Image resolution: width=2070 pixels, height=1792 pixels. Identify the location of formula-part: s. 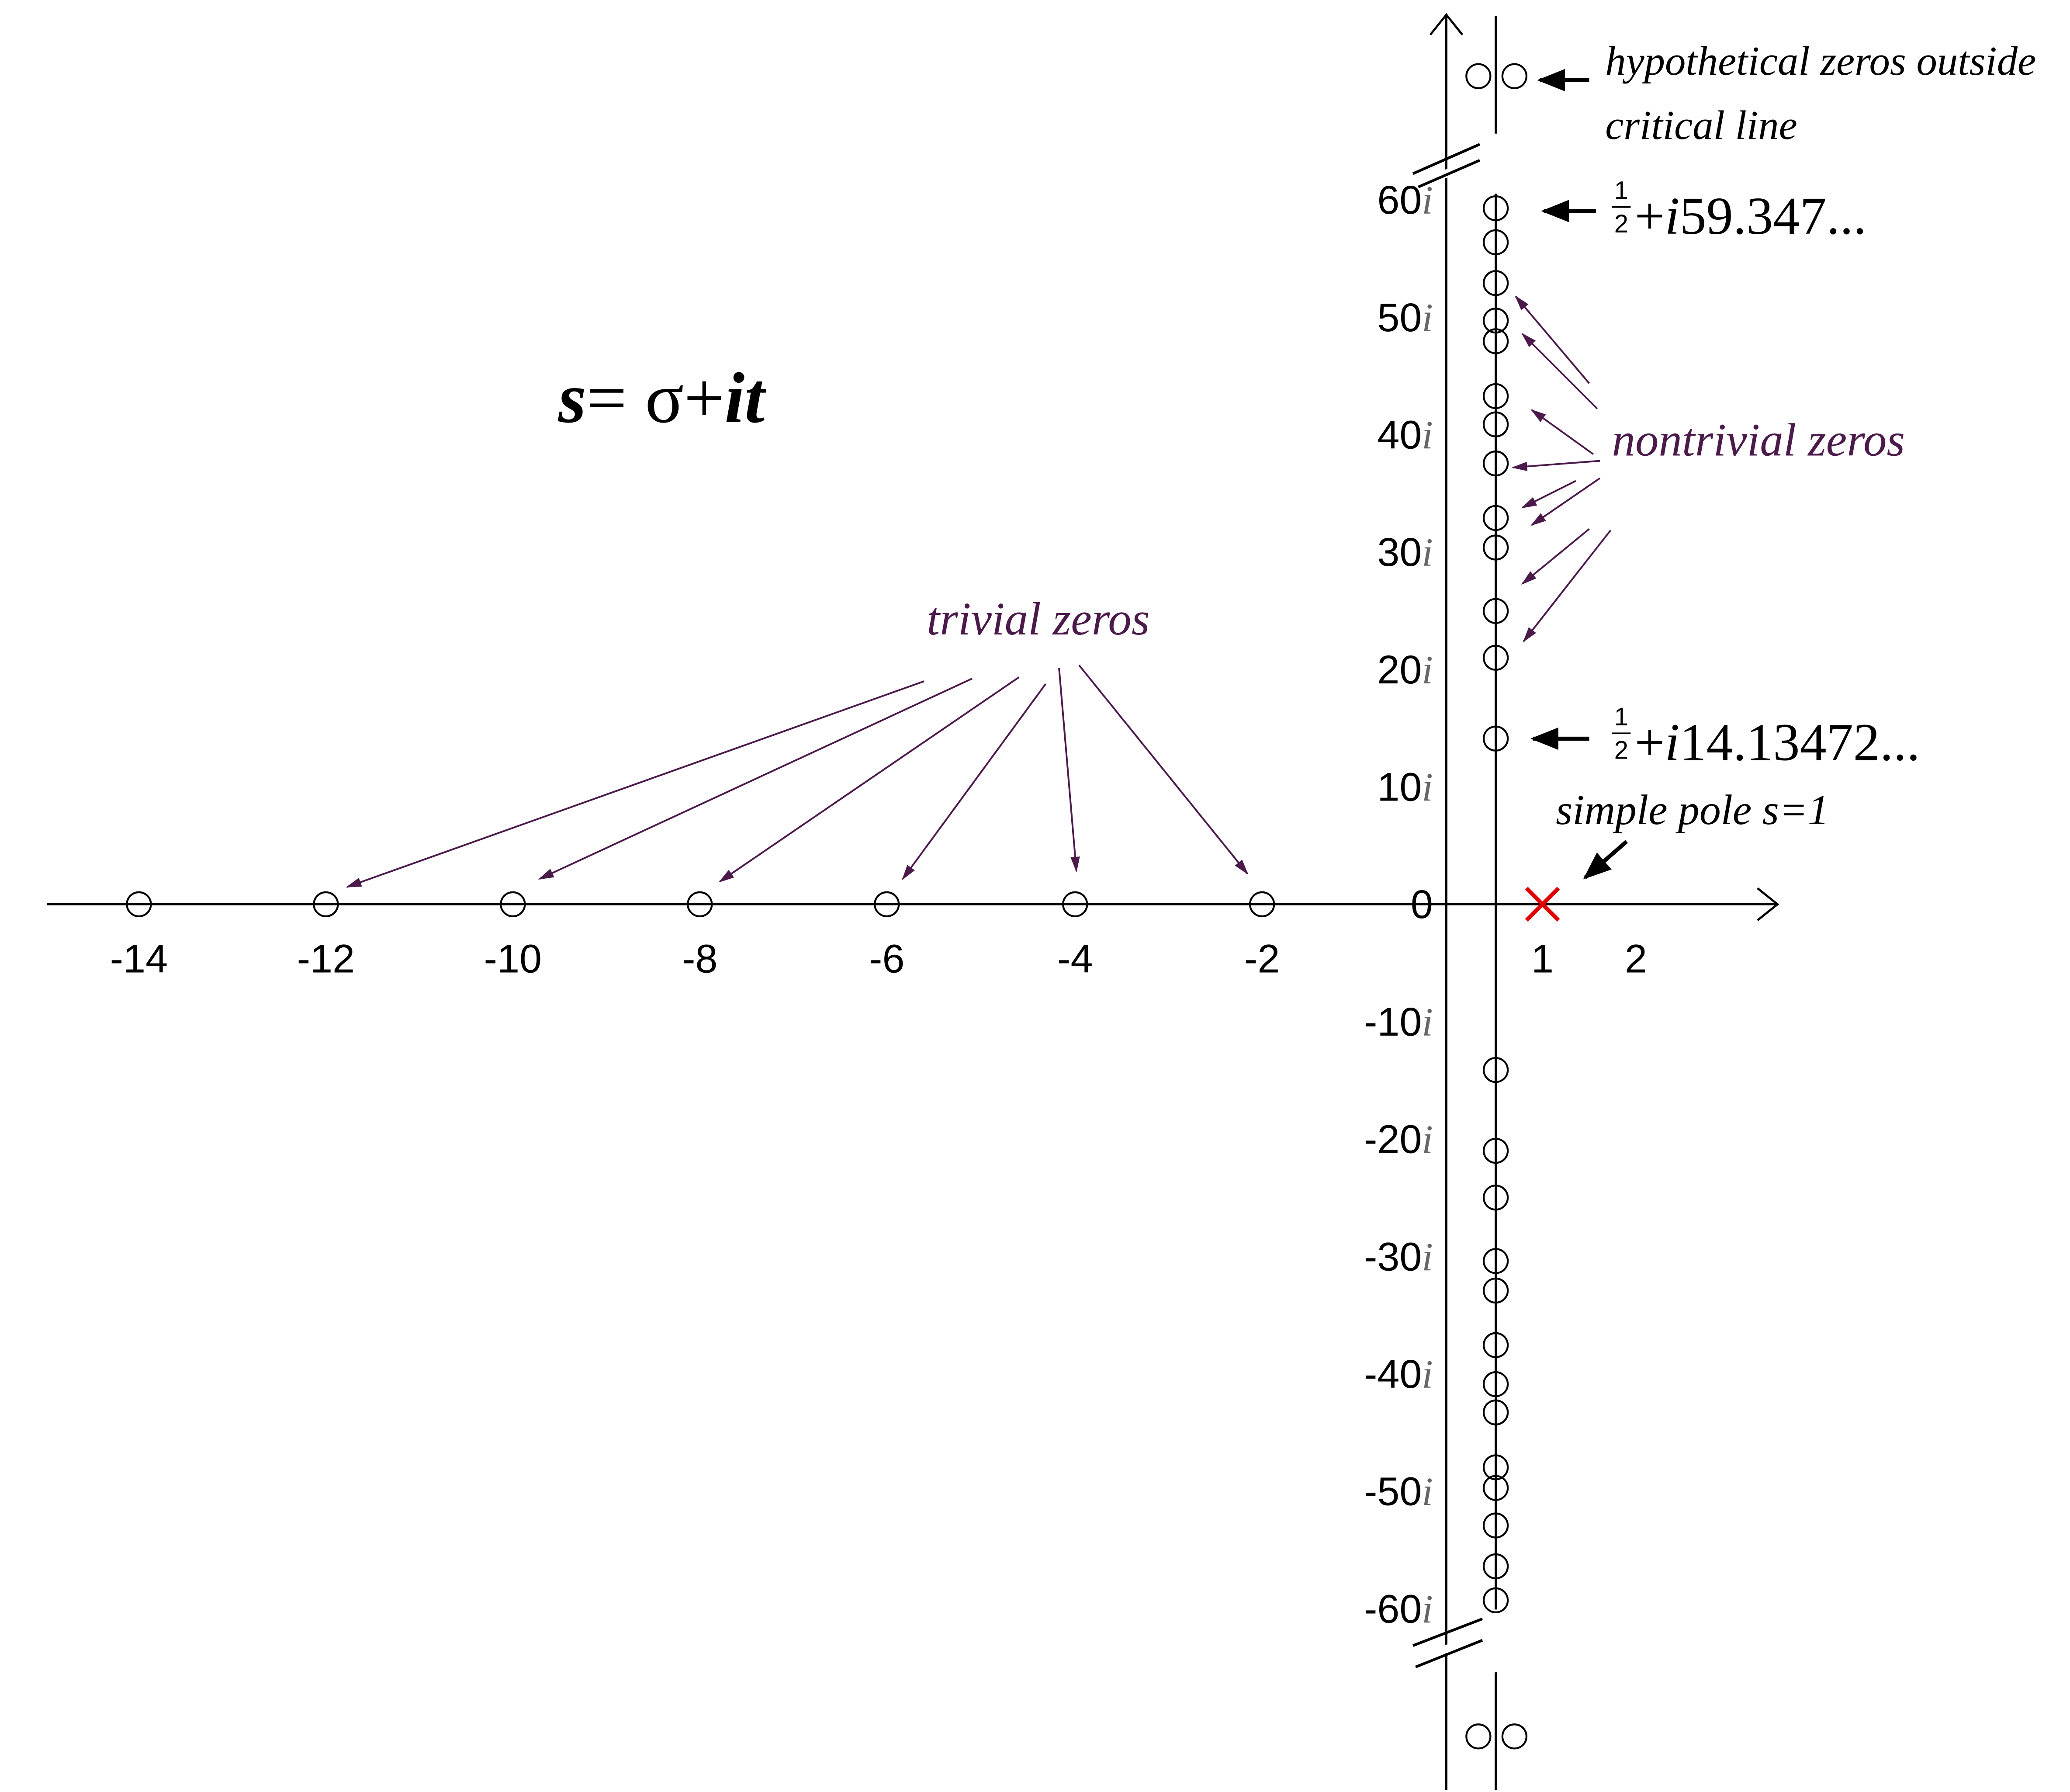
(572, 398).